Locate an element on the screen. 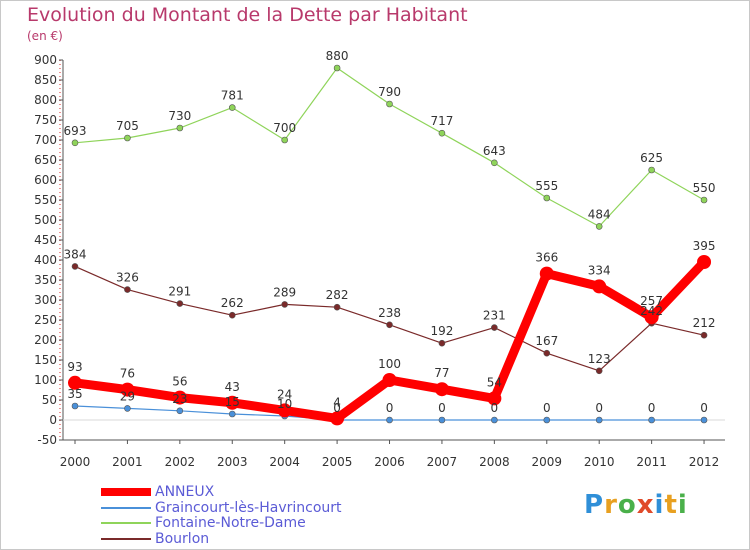 The image size is (750, 550). legend-item-anneux: ANNEUX is located at coordinates (158, 492).